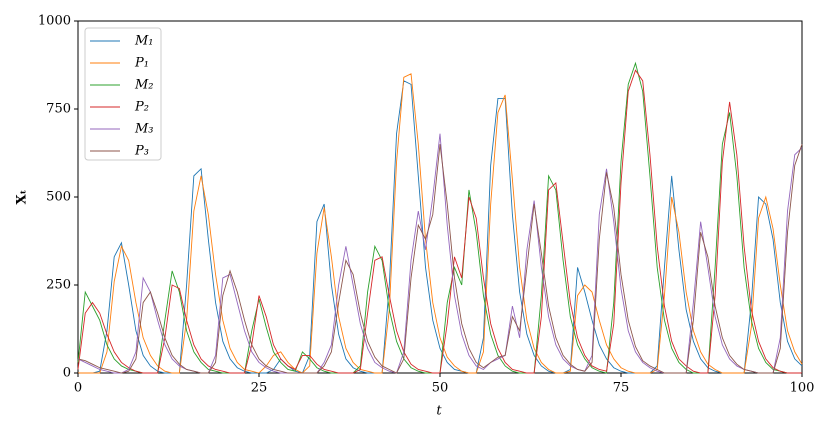 This screenshot has height=438, width=830. I want to click on legend-label: P₁, so click(141, 63).